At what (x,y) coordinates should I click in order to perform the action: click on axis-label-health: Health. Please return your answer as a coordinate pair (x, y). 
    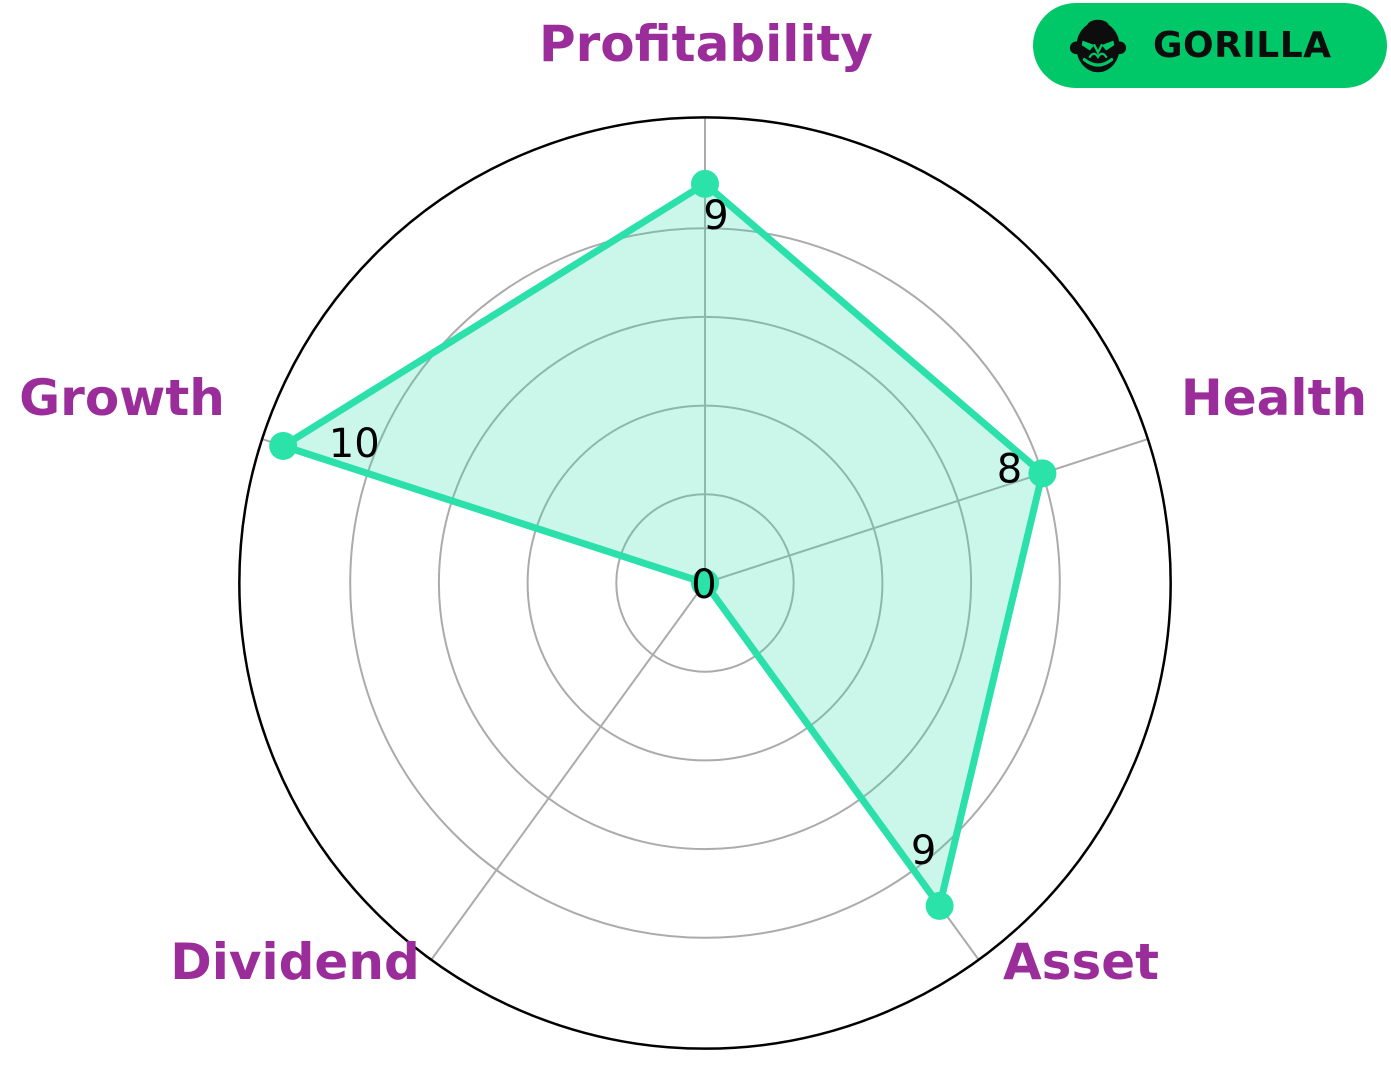
    Looking at the image, I should click on (1274, 398).